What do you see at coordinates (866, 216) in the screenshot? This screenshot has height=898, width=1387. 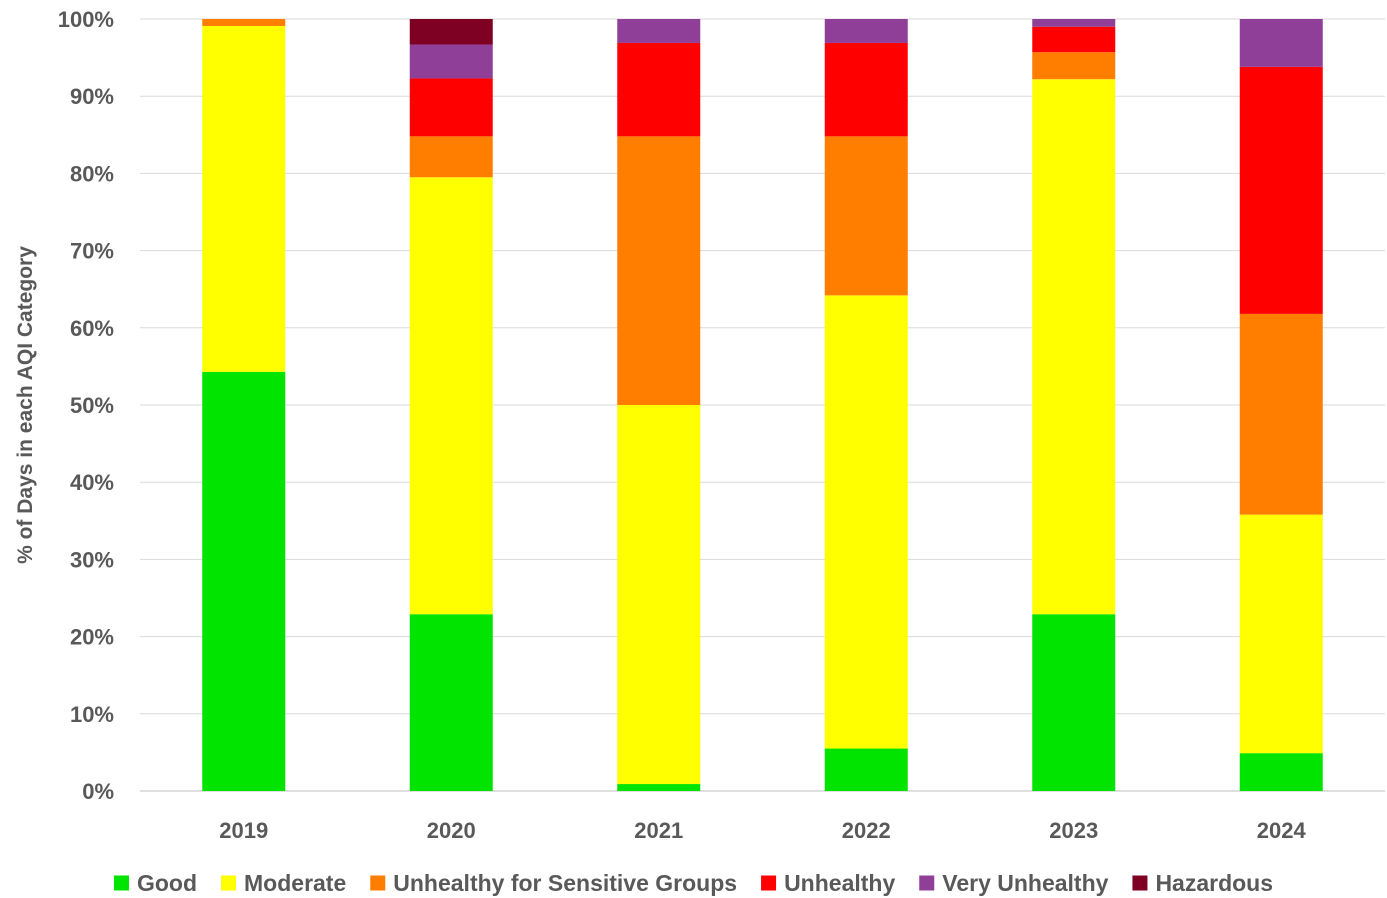 I see `bar-segment-unhealthy-for-sensitive-groups-2022` at bounding box center [866, 216].